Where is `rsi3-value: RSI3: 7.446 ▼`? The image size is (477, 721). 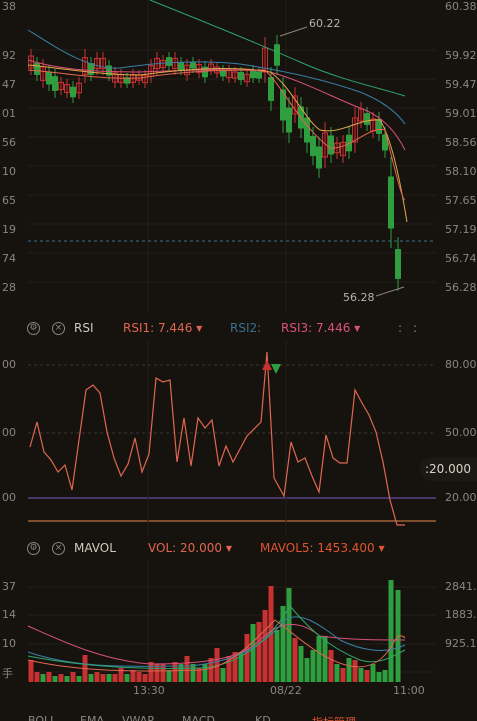 rsi3-value: RSI3: 7.446 ▼ is located at coordinates (321, 328).